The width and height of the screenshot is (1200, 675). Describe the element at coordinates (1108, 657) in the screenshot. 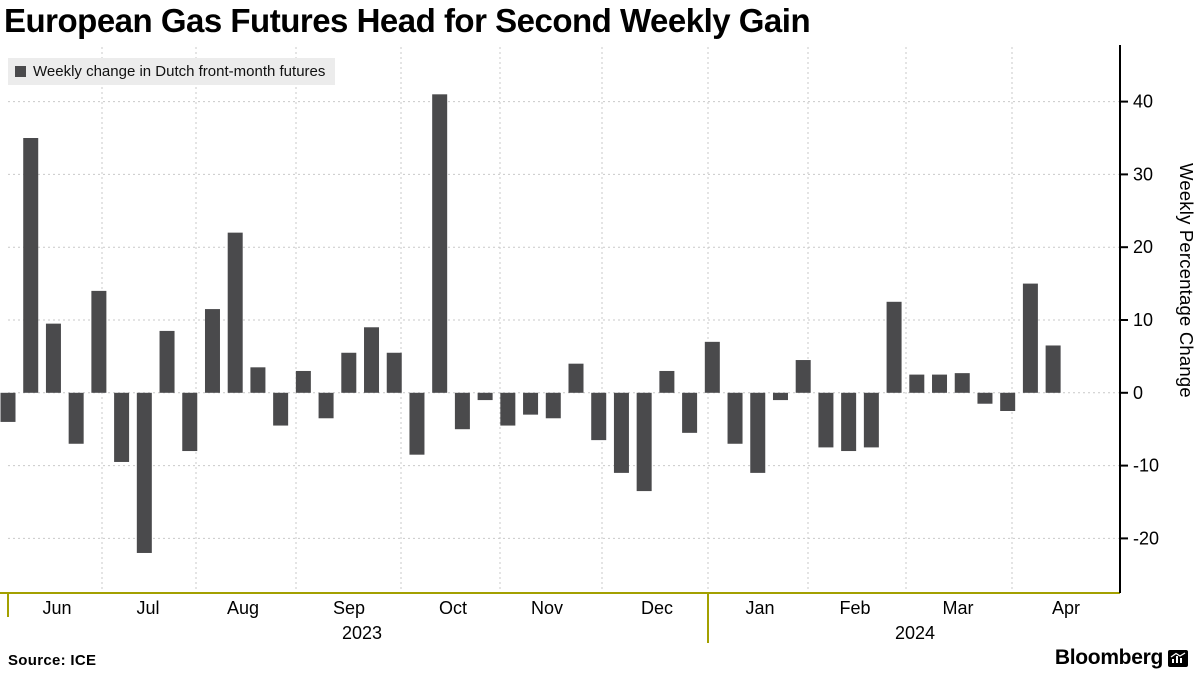

I see `bloomberg-wordmark: Bloomberg` at that location.